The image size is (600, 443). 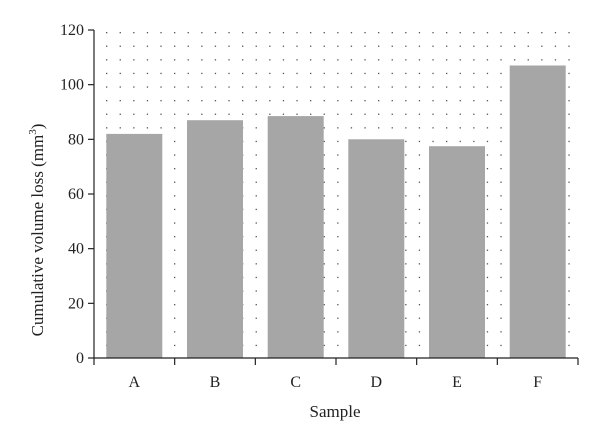 I want to click on y-tick-label: 100, so click(x=72, y=85).